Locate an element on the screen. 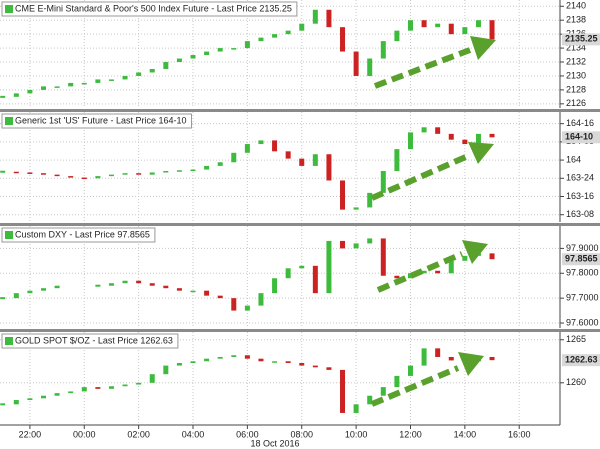 The image size is (600, 449). legend-swatch is located at coordinates (9, 341).